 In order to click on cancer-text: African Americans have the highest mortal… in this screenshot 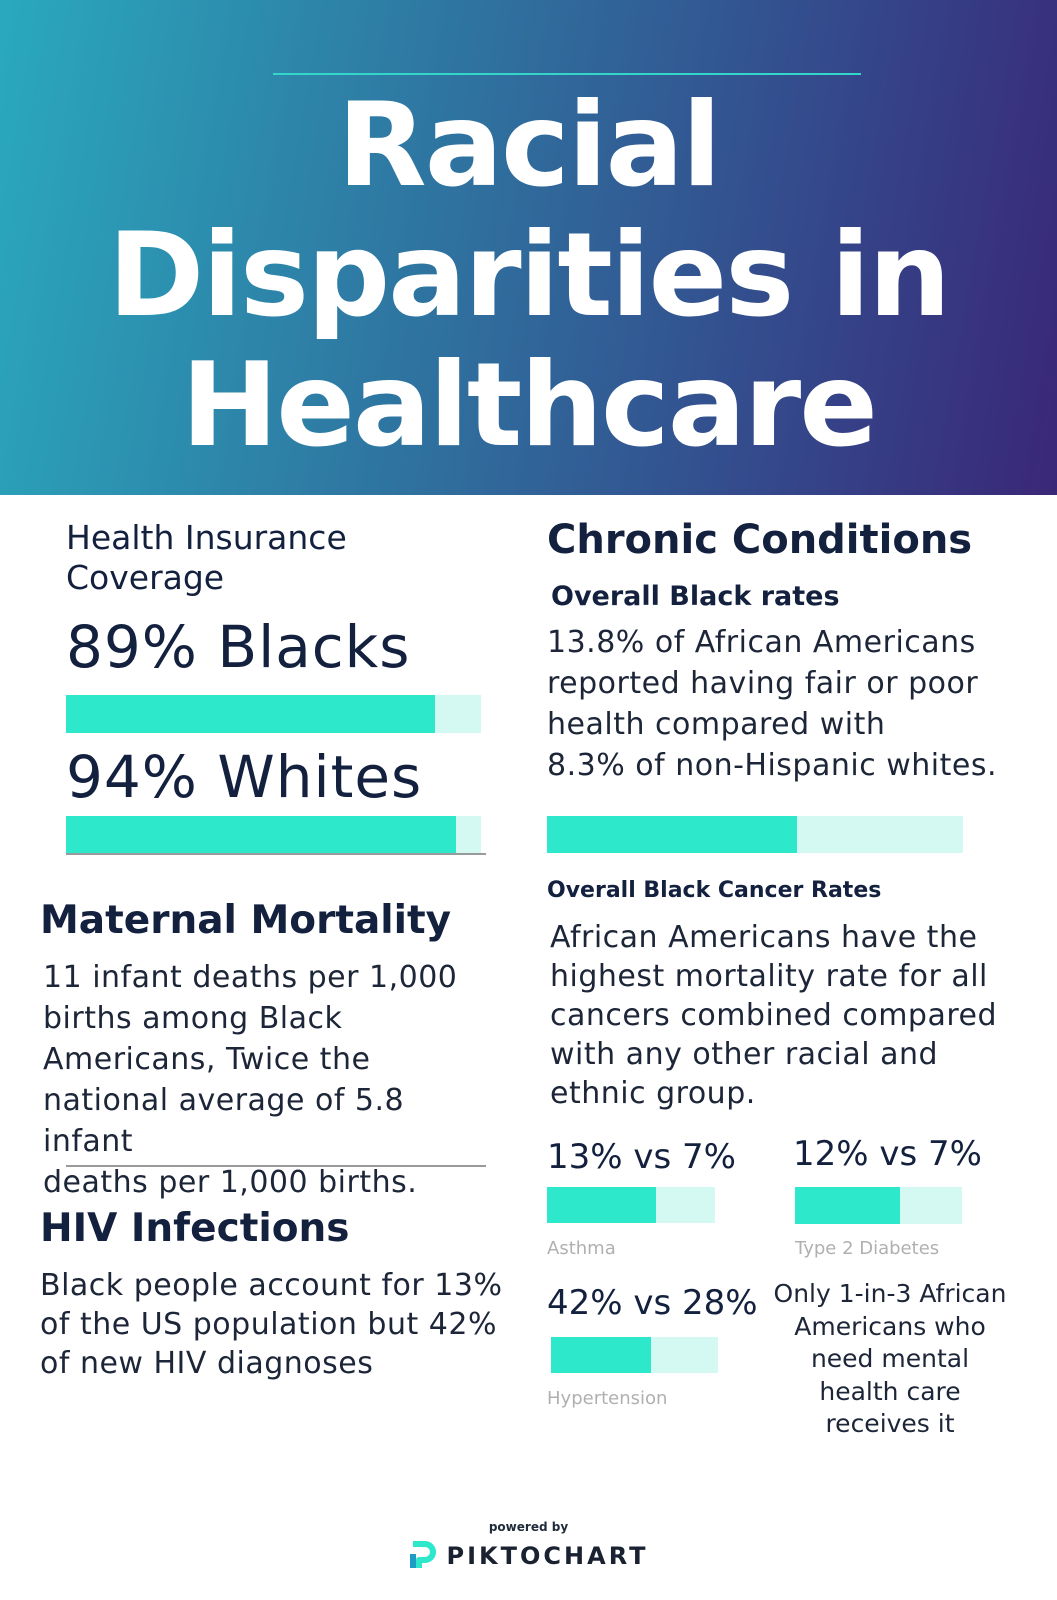, I will do `click(785, 1015)`.